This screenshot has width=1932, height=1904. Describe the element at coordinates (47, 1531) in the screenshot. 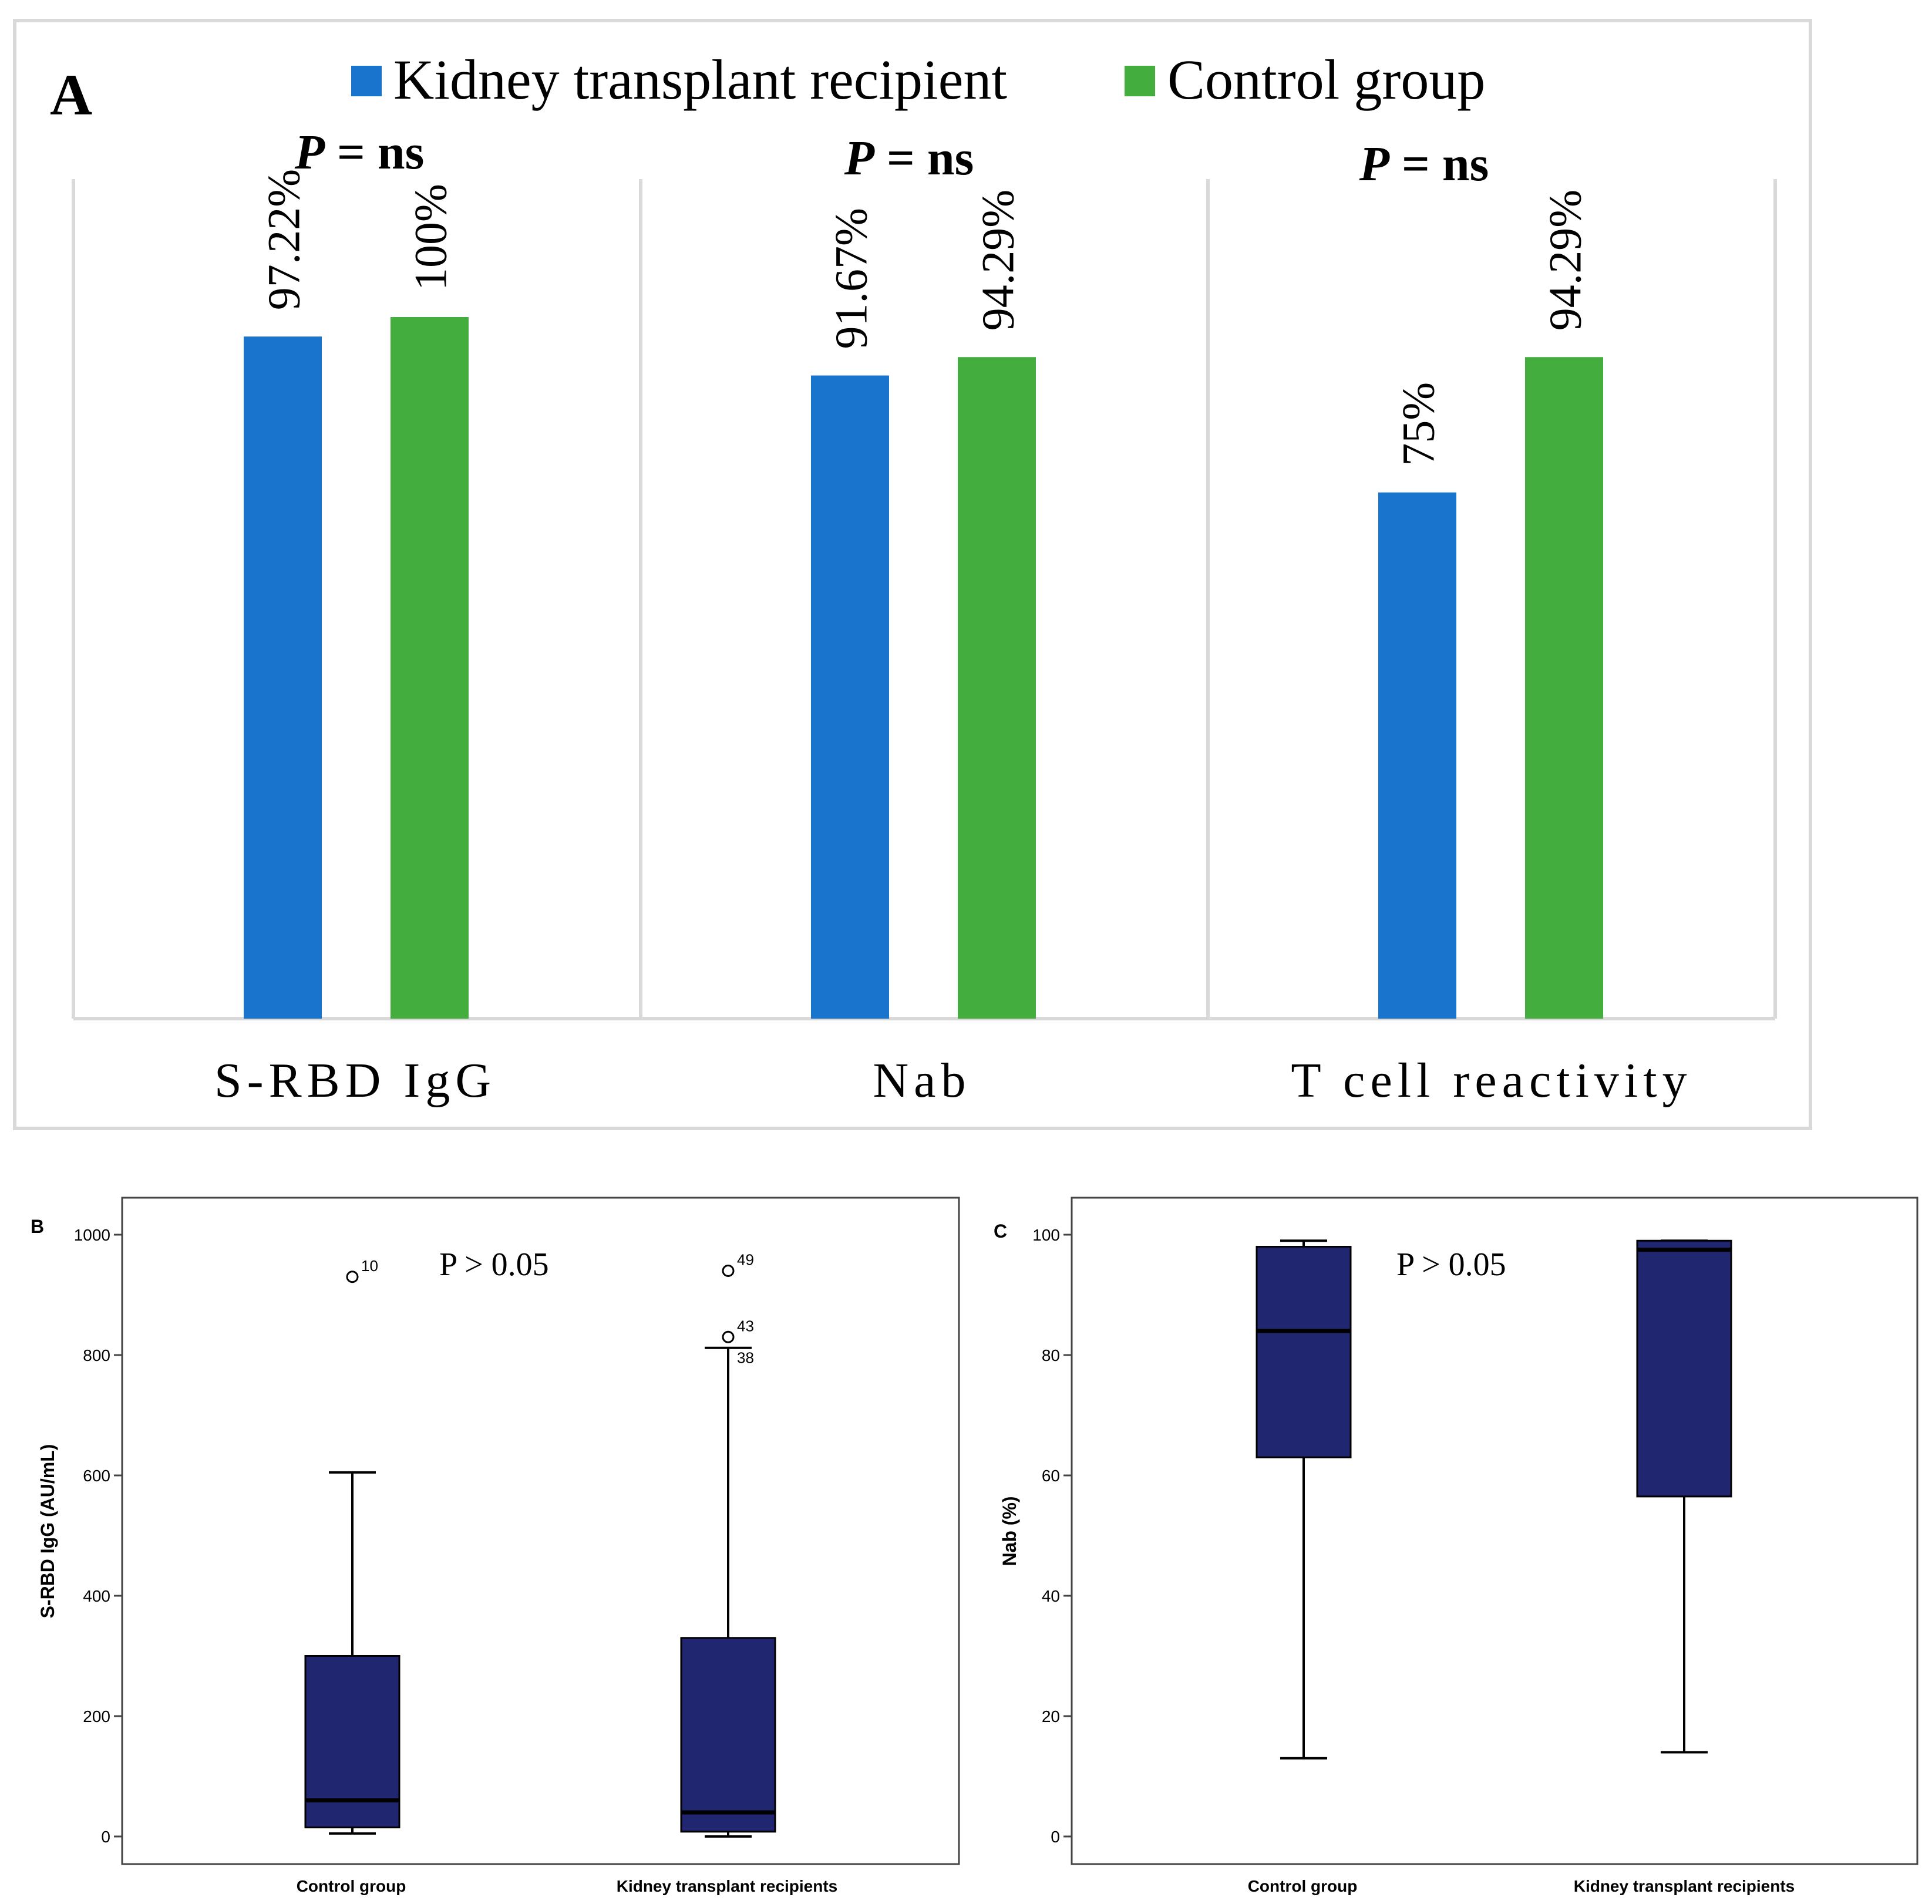

I see `panel-b-ylabel: S-RBD IgG (AU/mL)` at that location.